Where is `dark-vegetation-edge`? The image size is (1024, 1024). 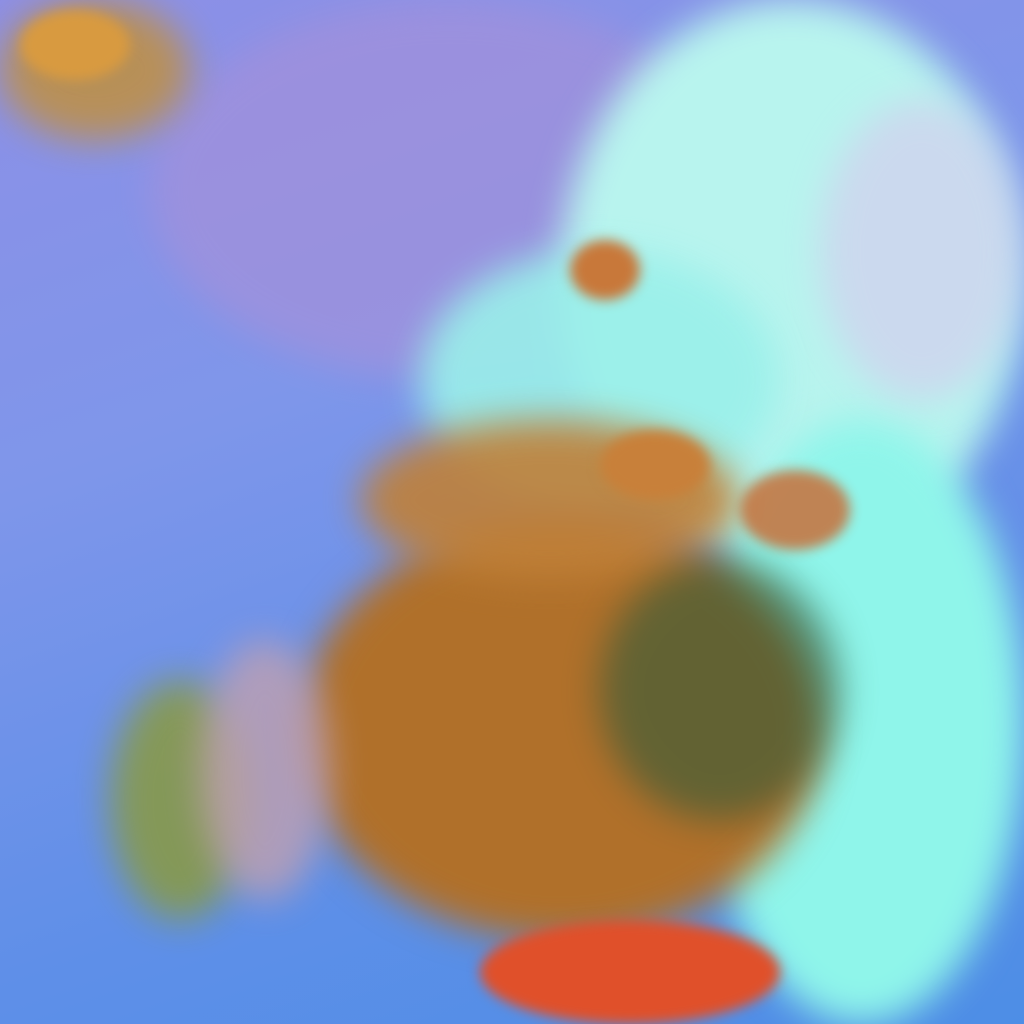 dark-vegetation-edge is located at coordinates (720, 690).